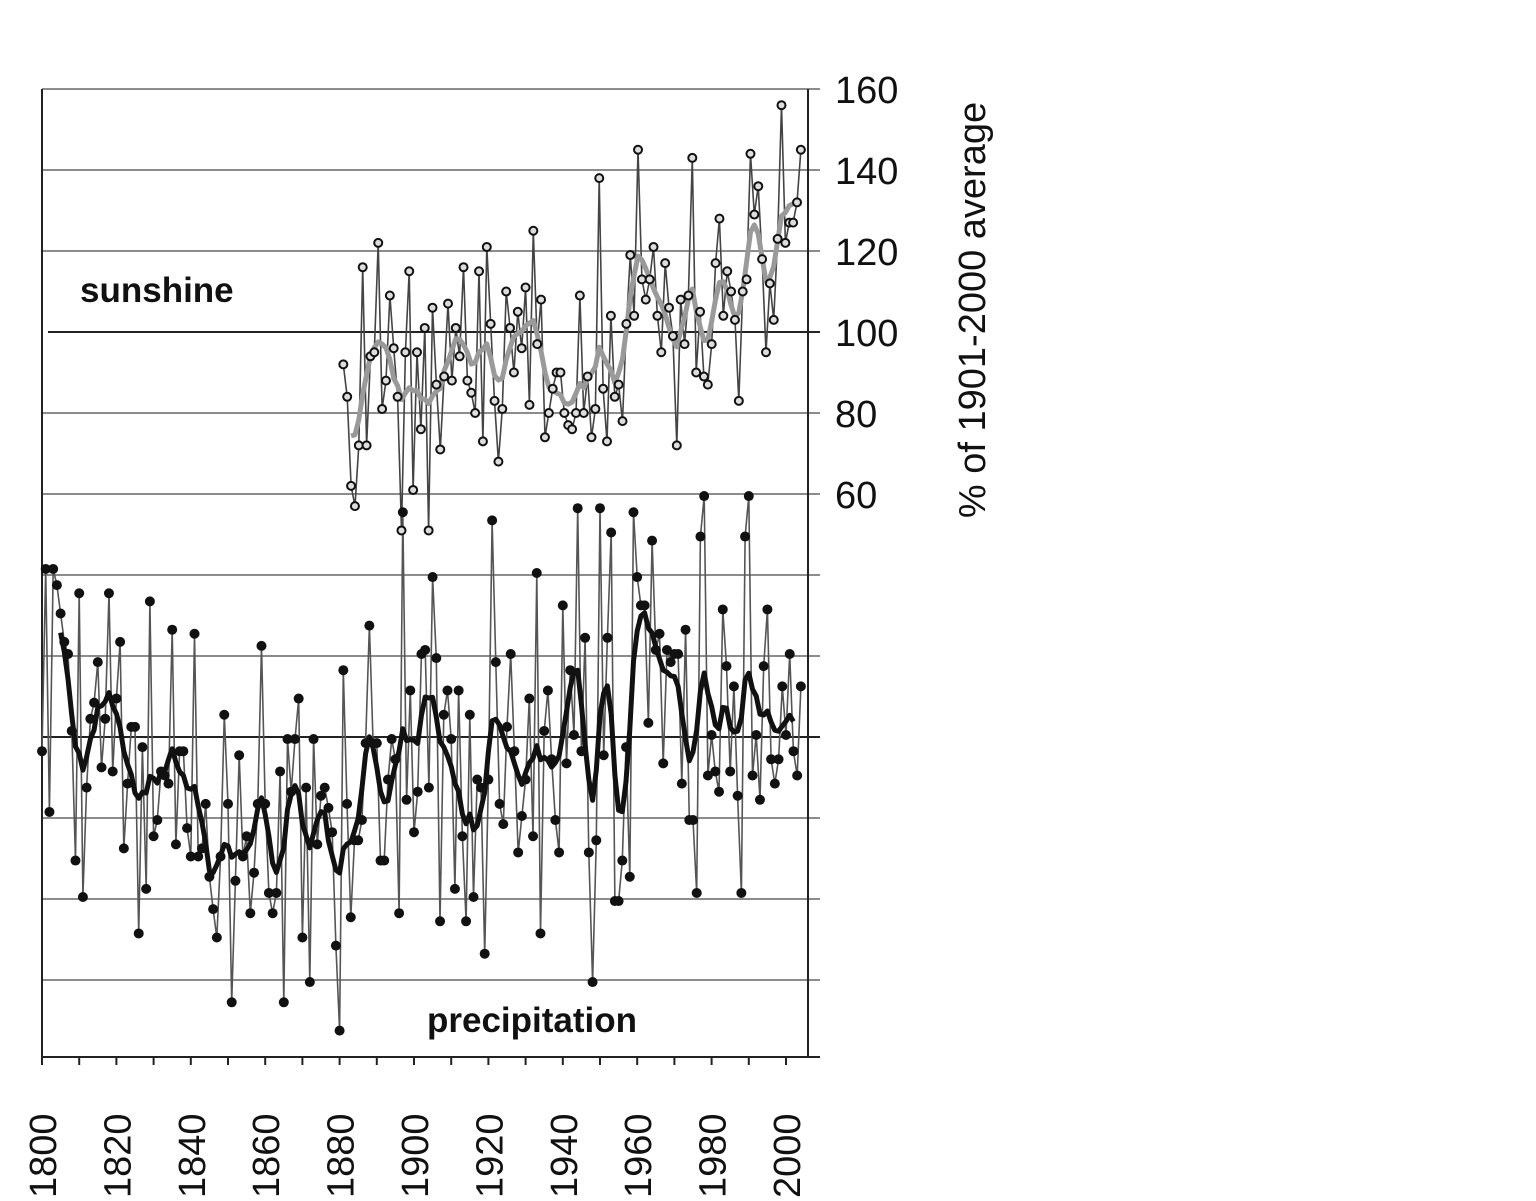 The image size is (1536, 1201). What do you see at coordinates (565, 1155) in the screenshot?
I see `x-tick-label: 1940` at bounding box center [565, 1155].